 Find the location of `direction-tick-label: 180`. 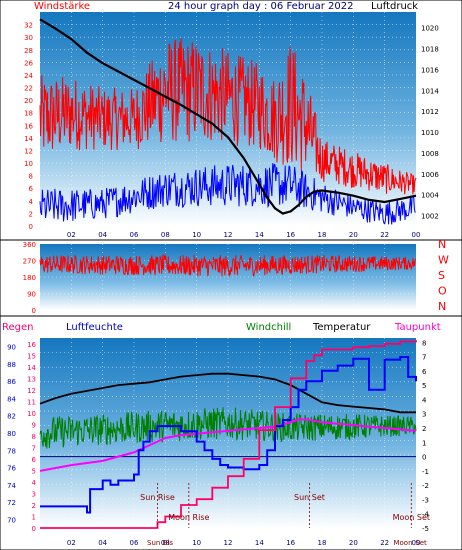

direction-tick-label: 180 is located at coordinates (29, 278).